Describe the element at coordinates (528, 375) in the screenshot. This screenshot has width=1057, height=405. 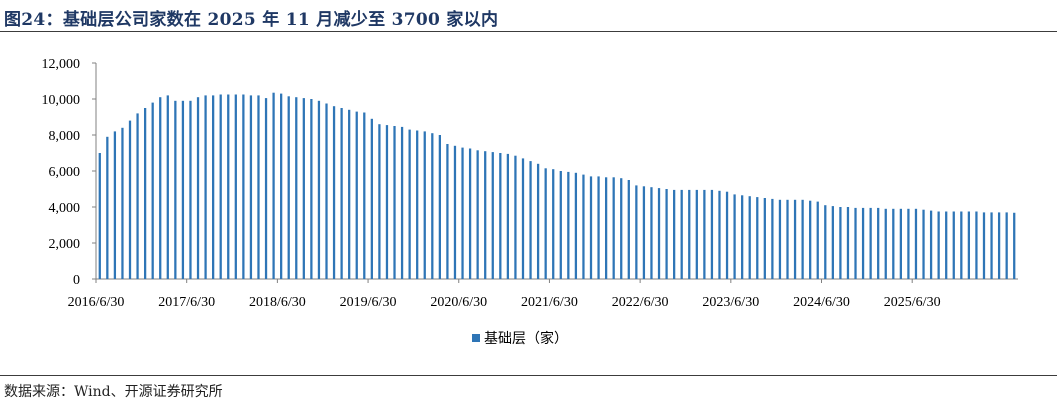
I see `bottom-rule` at that location.